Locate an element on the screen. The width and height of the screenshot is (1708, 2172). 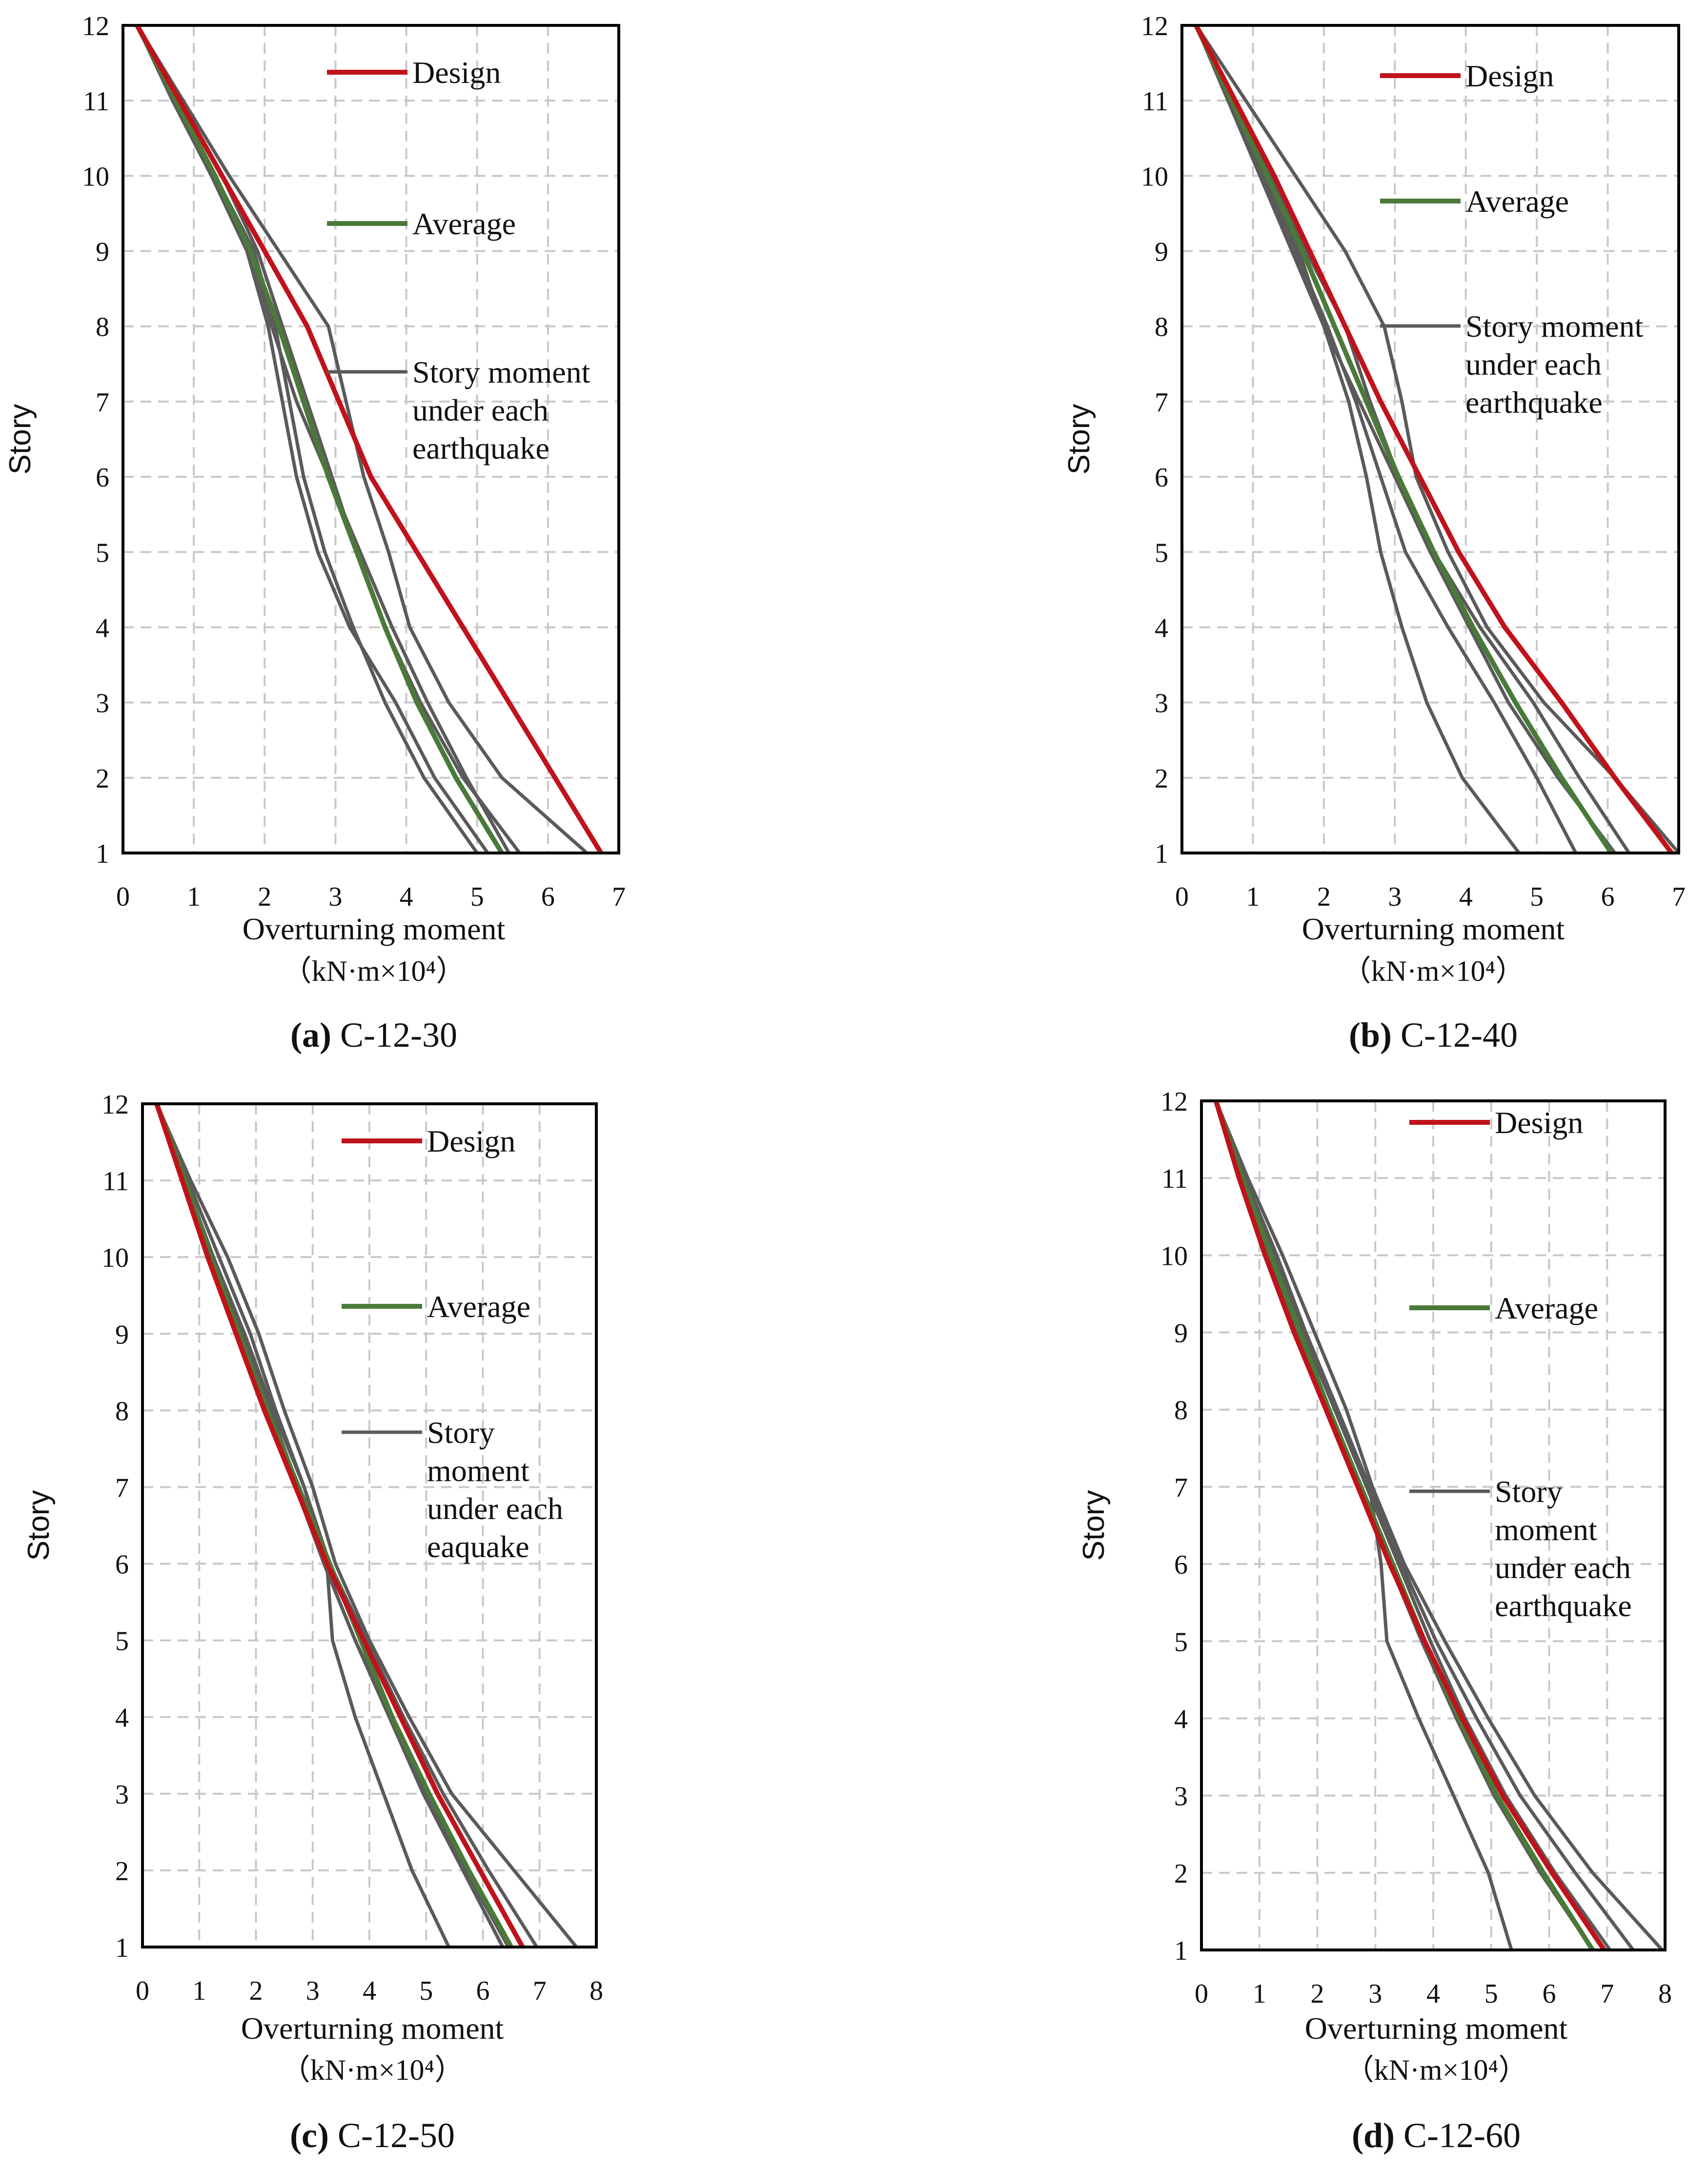
x-tick-label: 8 is located at coordinates (596, 1991).